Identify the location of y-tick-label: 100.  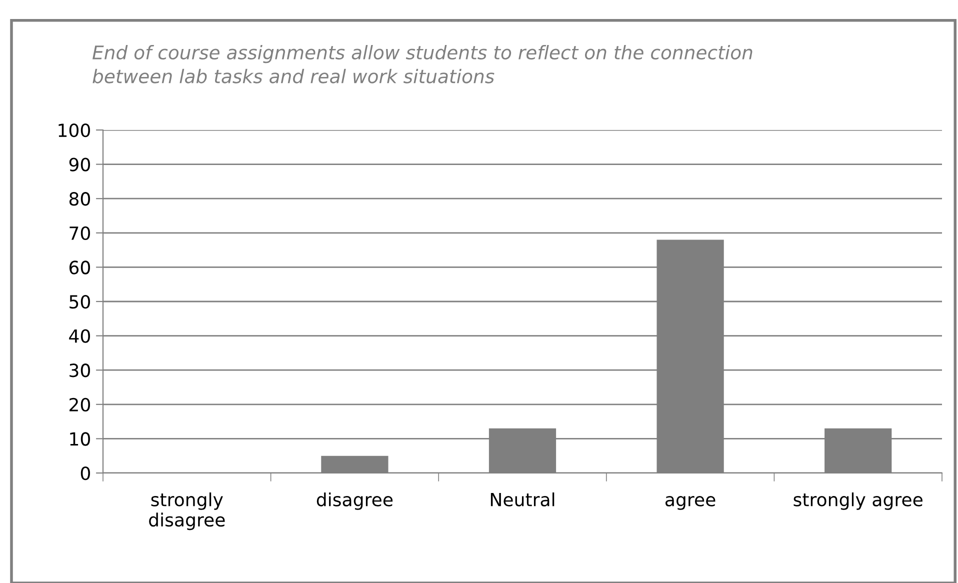
(74, 130).